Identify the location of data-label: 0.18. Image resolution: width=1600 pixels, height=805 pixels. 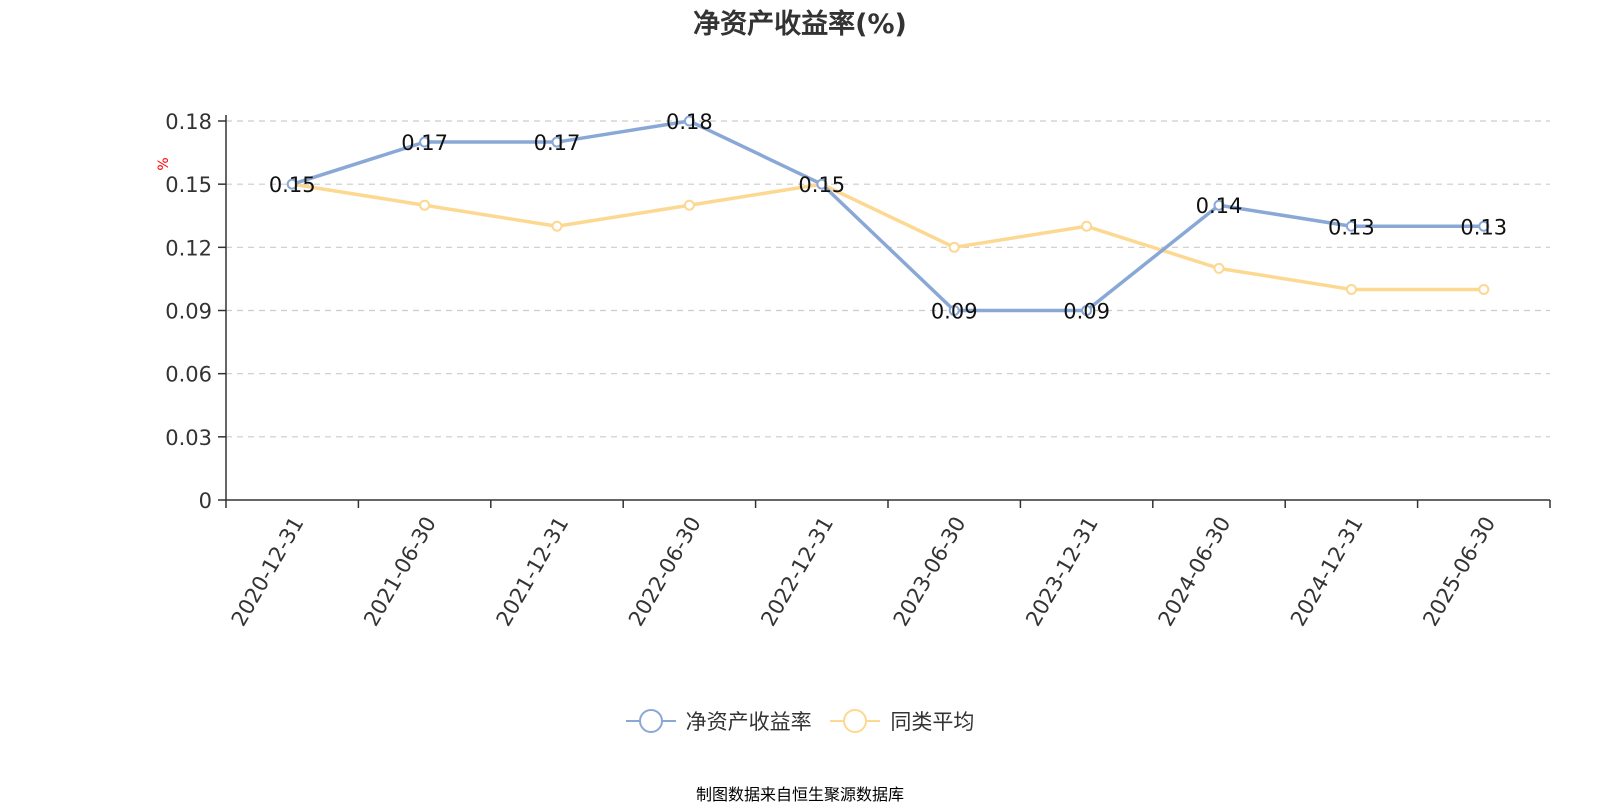
(689, 122).